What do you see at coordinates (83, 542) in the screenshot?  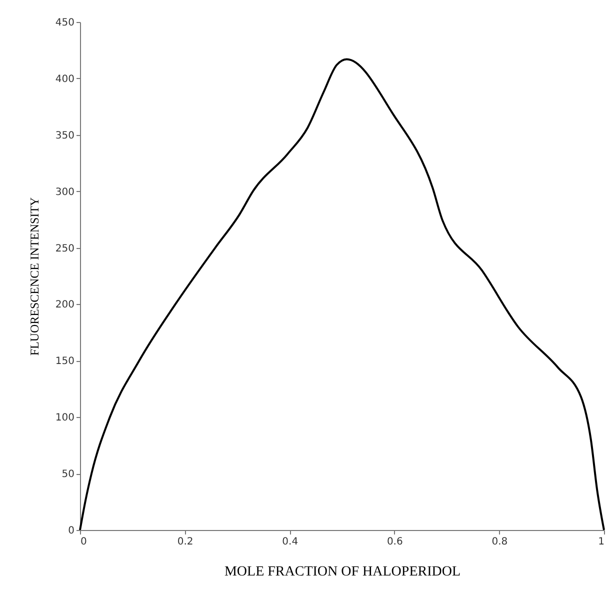 I see `x-tick-label: 0` at bounding box center [83, 542].